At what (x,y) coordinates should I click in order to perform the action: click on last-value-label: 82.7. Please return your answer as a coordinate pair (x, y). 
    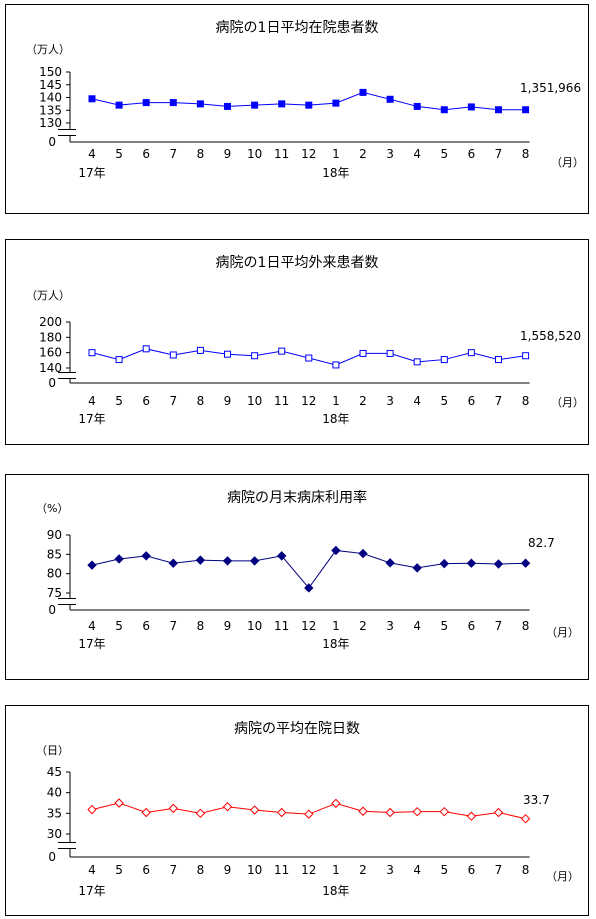
    Looking at the image, I should click on (541, 543).